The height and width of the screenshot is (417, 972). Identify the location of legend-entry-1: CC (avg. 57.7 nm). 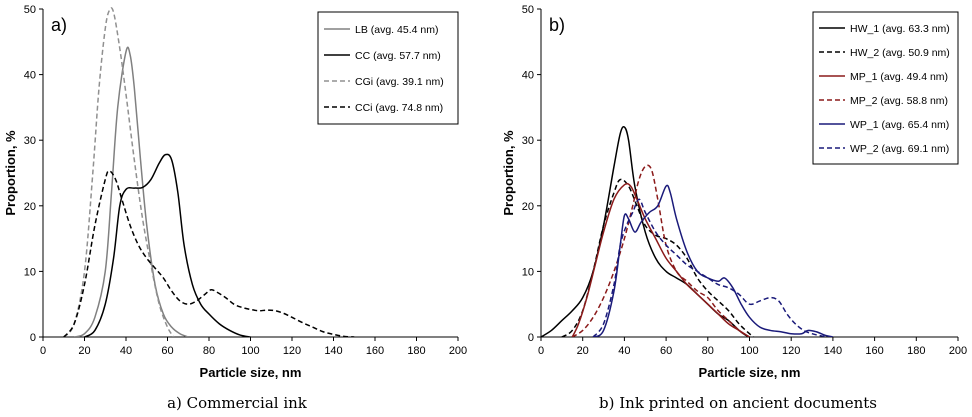
(398, 56).